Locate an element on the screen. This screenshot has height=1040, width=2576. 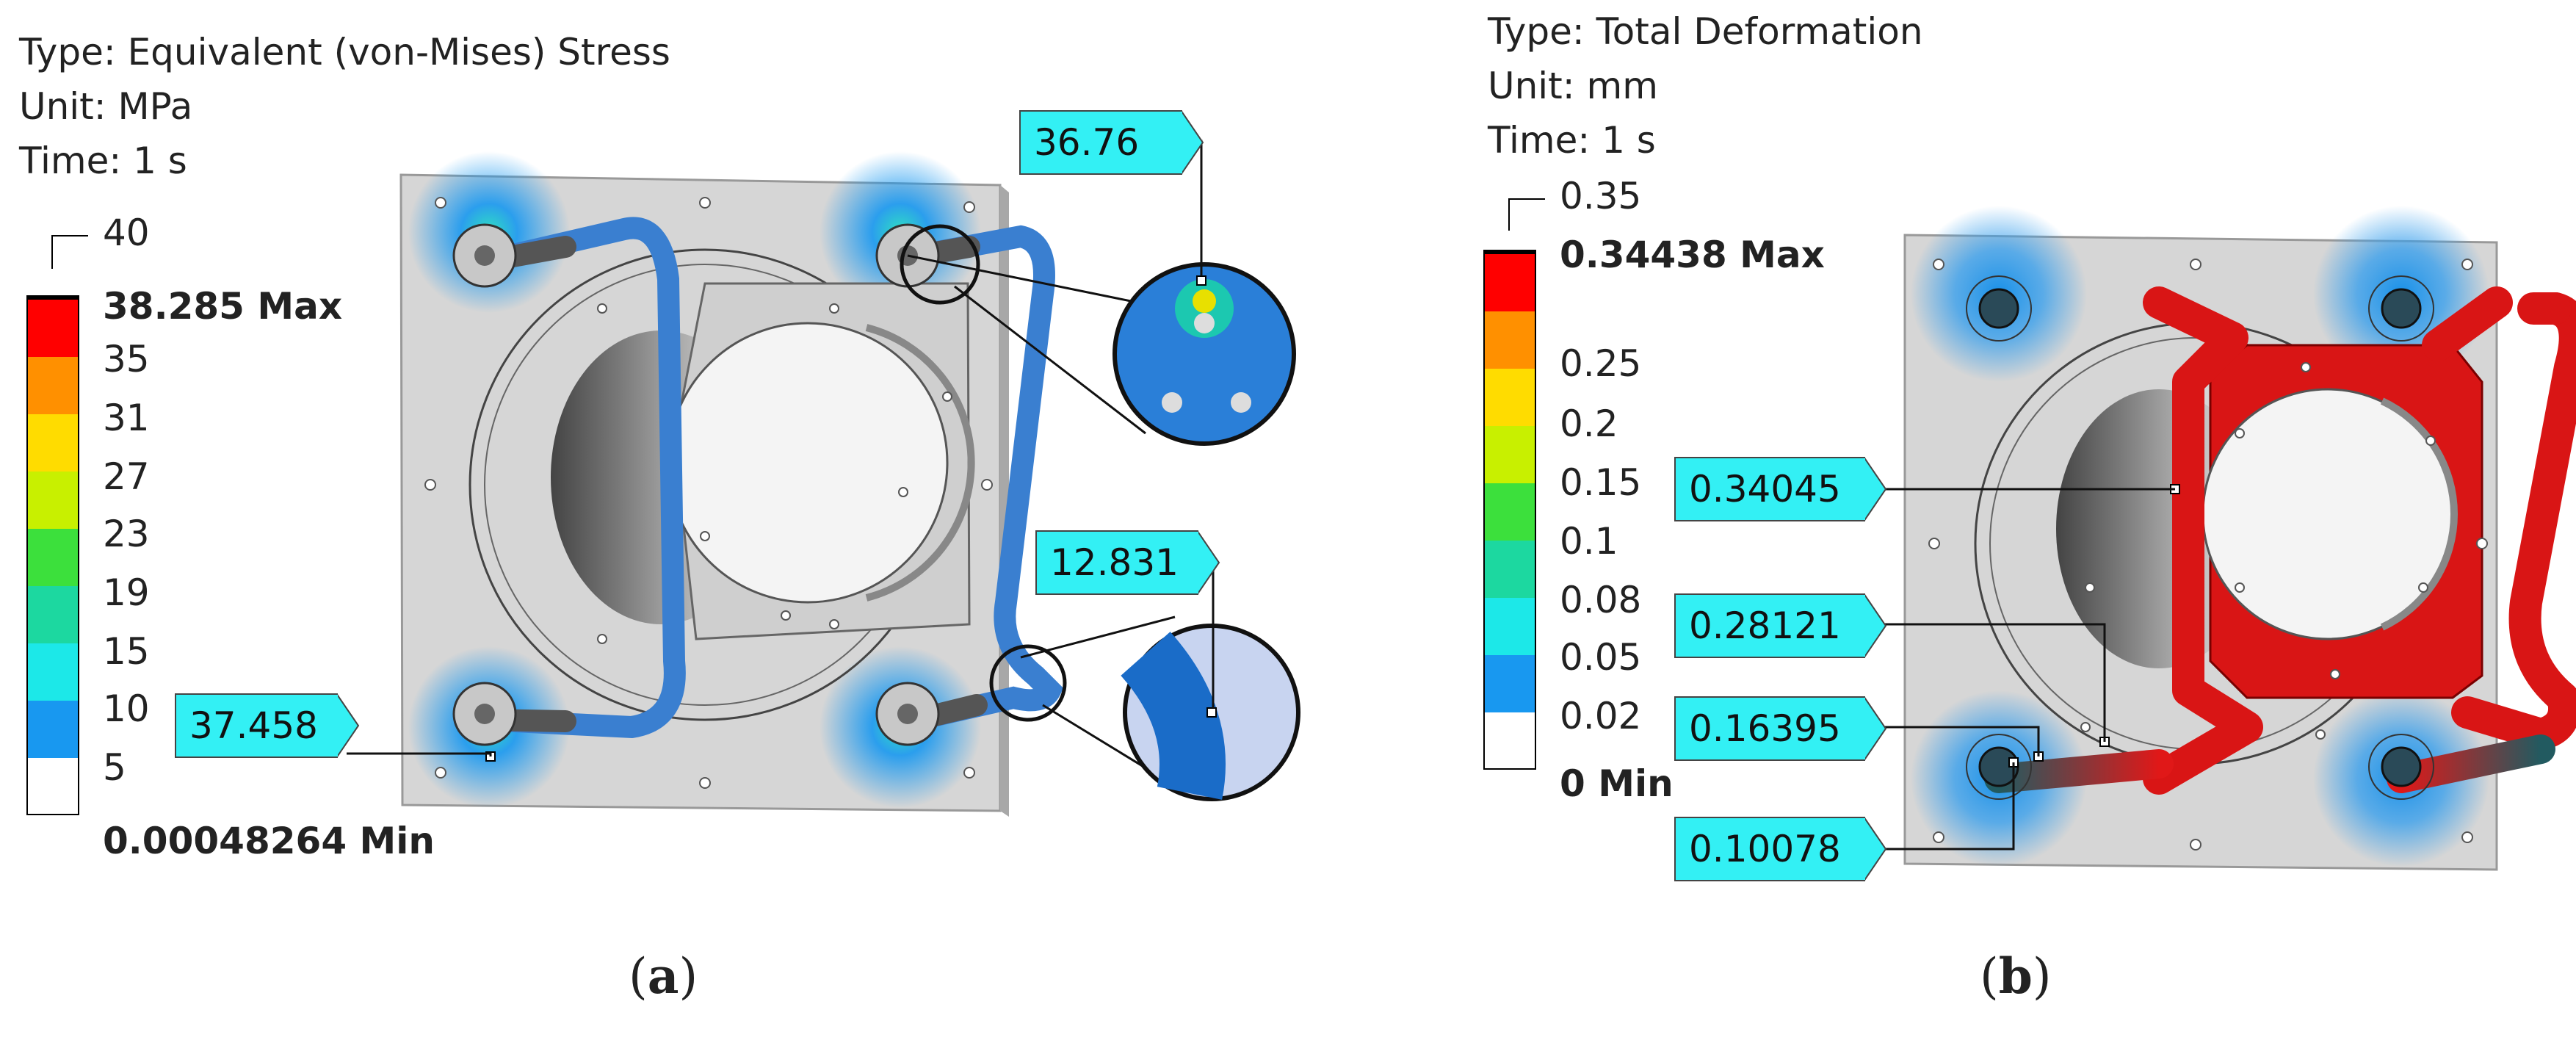
legend-tick-label: 0.05 is located at coordinates (1601, 657).